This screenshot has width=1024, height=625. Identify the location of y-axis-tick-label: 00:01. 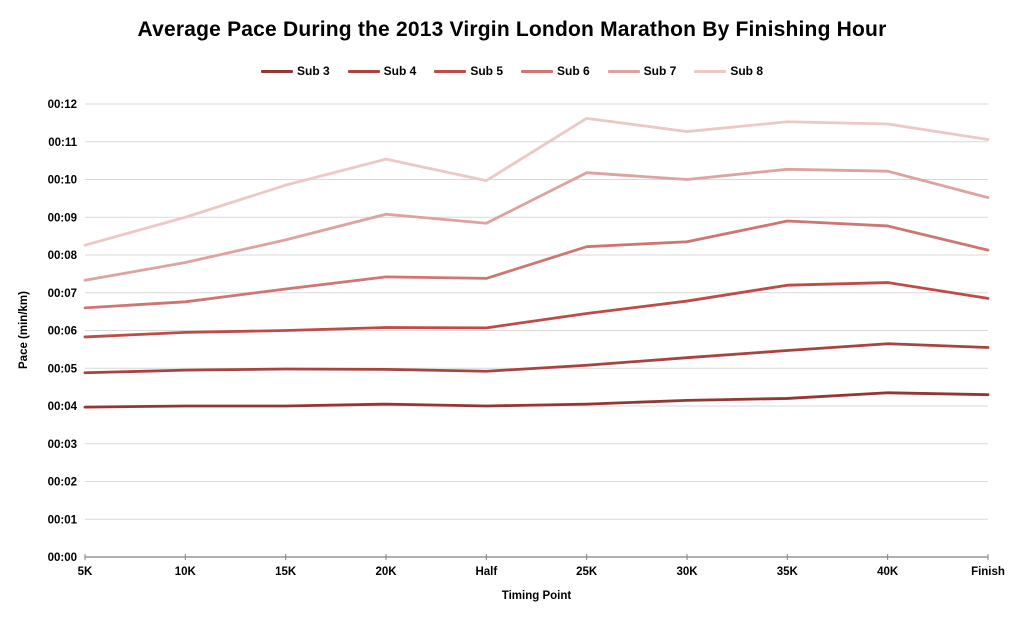
(63, 520).